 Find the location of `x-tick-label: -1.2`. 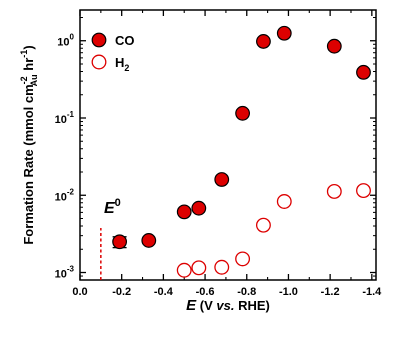

x-tick-label: -1.2 is located at coordinates (330, 292).